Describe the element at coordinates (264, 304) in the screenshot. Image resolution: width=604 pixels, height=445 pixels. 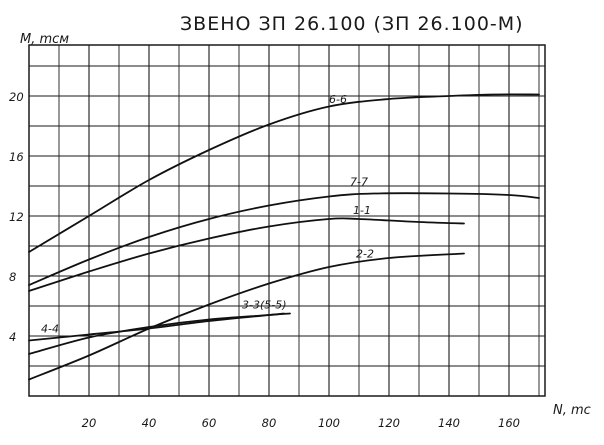
I see `series-label-3-3(5-5): 3-3(5-5)` at that location.